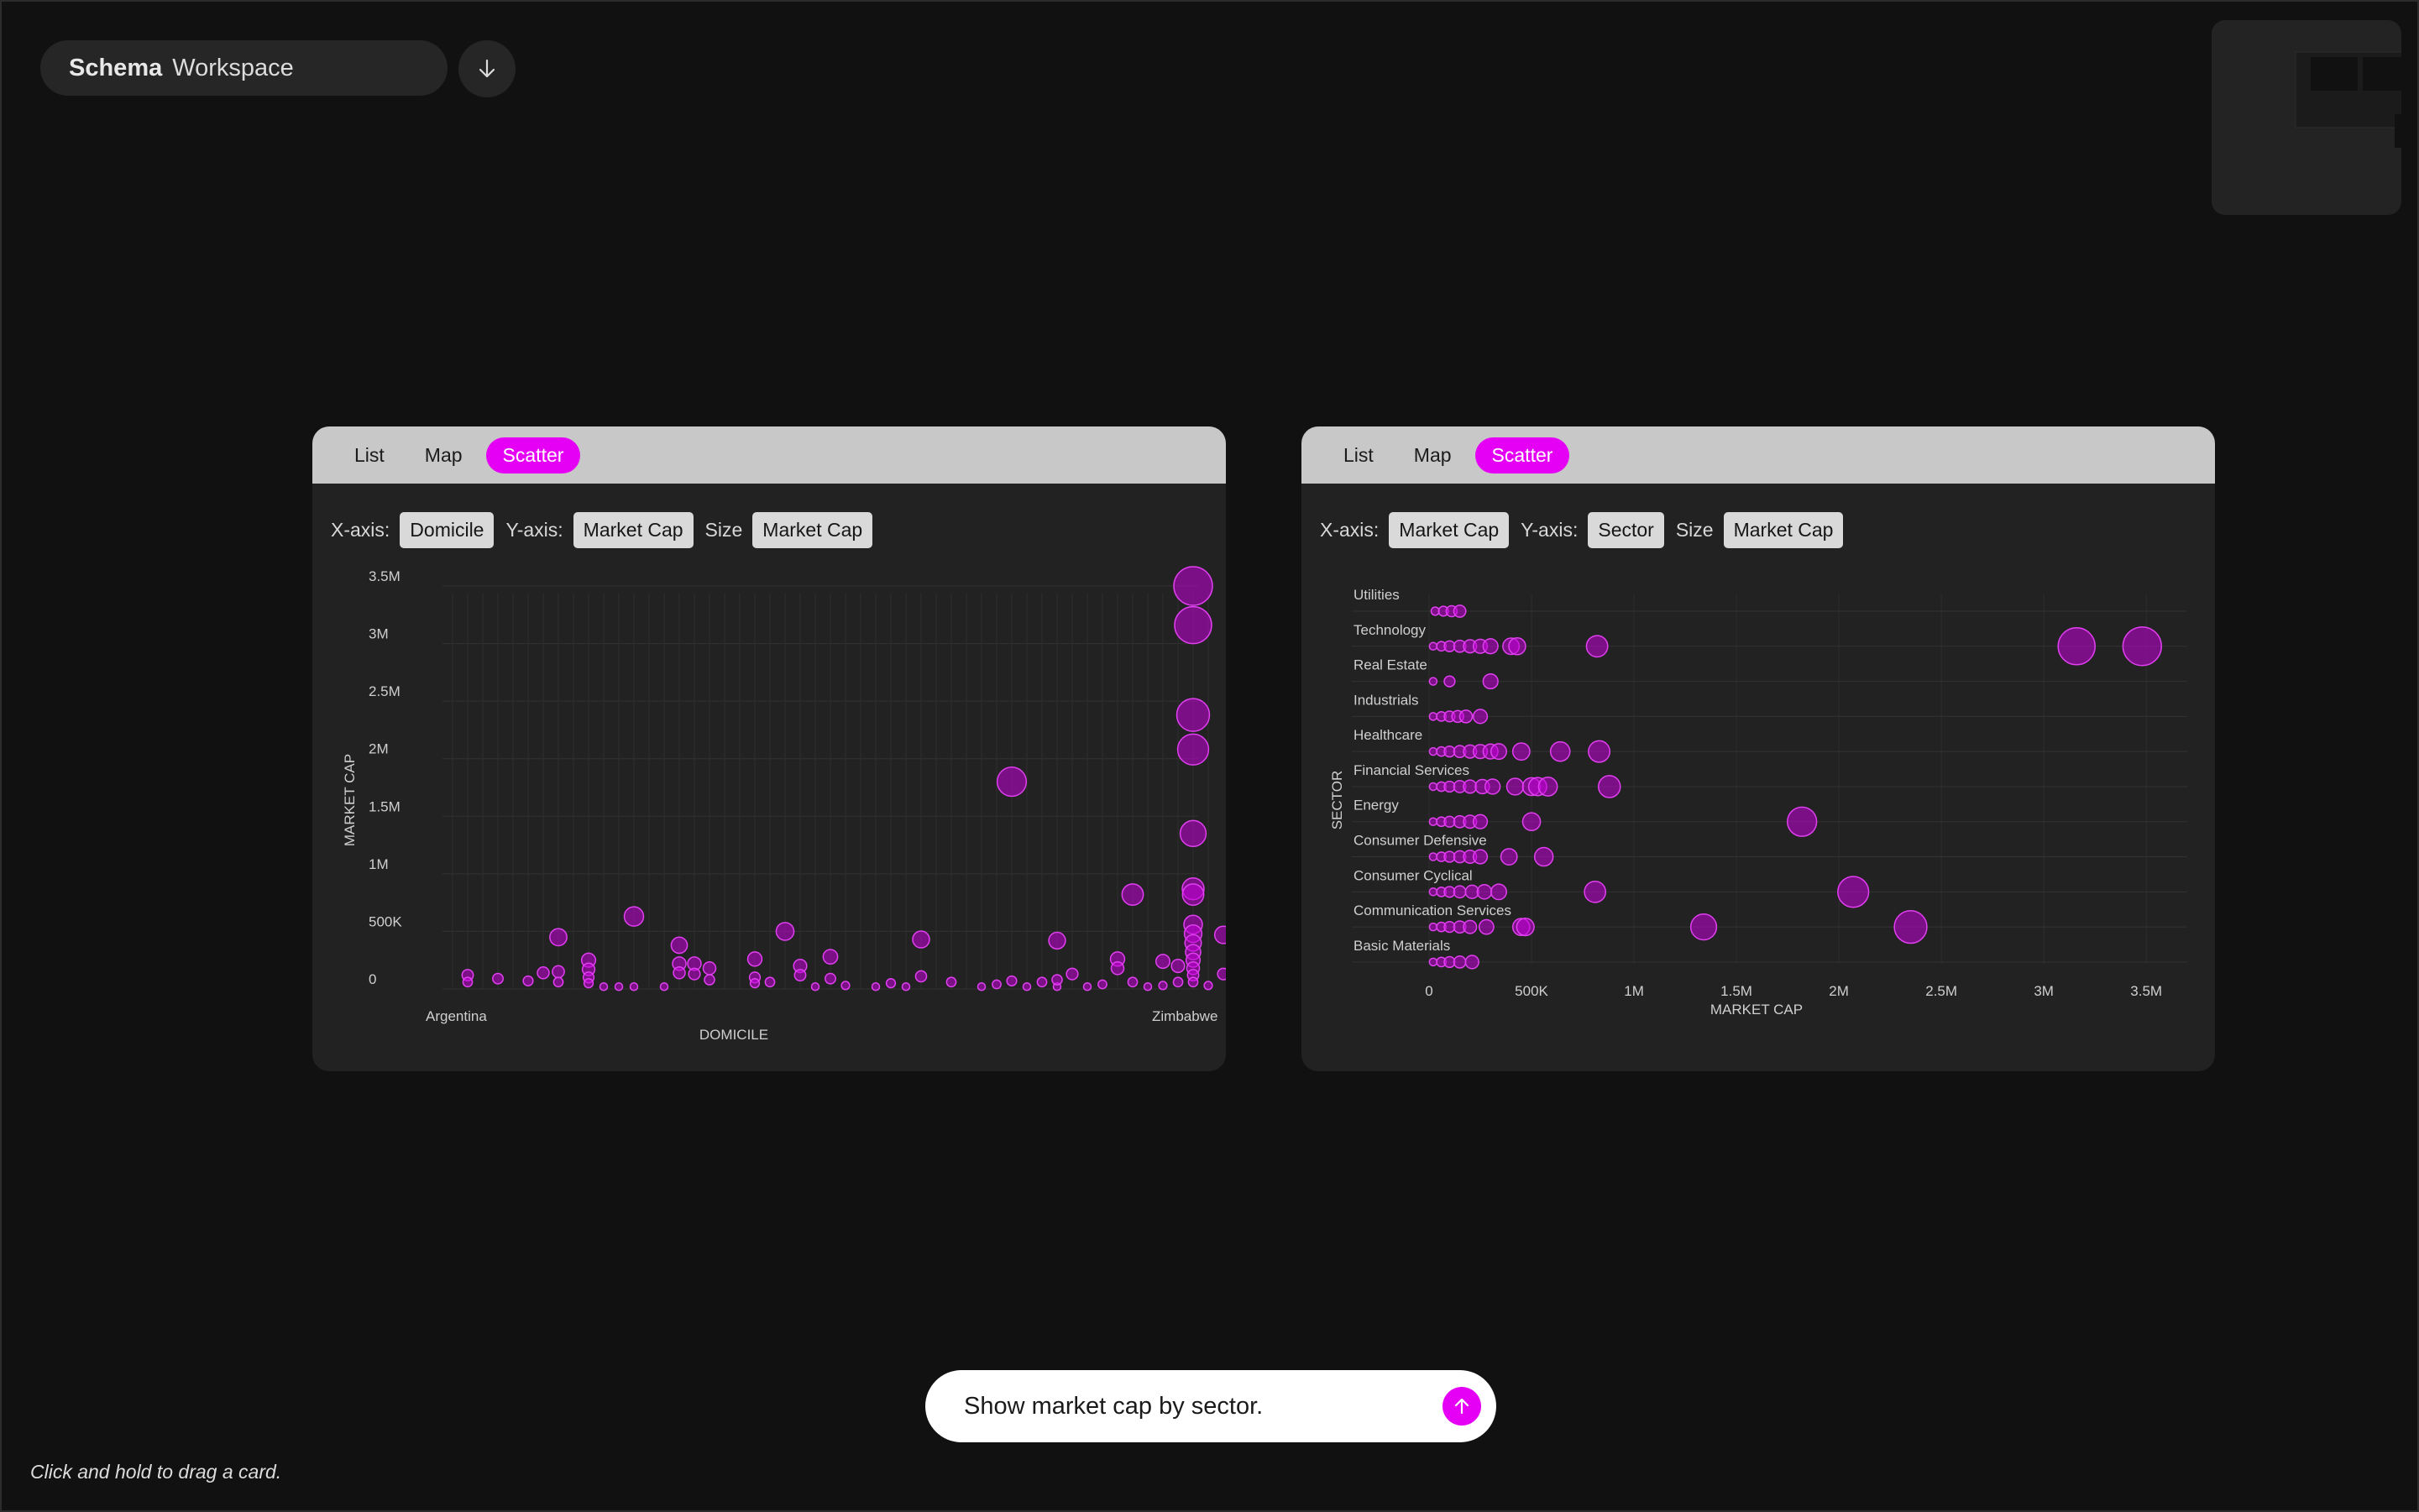  What do you see at coordinates (233, 67) in the screenshot?
I see `workspace-label: Workspace` at bounding box center [233, 67].